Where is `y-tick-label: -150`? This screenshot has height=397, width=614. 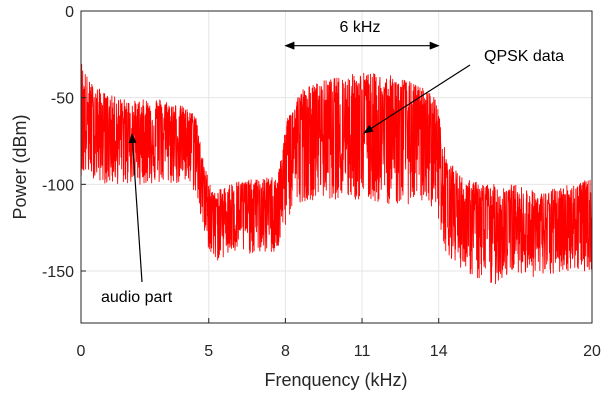
y-tick-label: -150 is located at coordinates (58, 272).